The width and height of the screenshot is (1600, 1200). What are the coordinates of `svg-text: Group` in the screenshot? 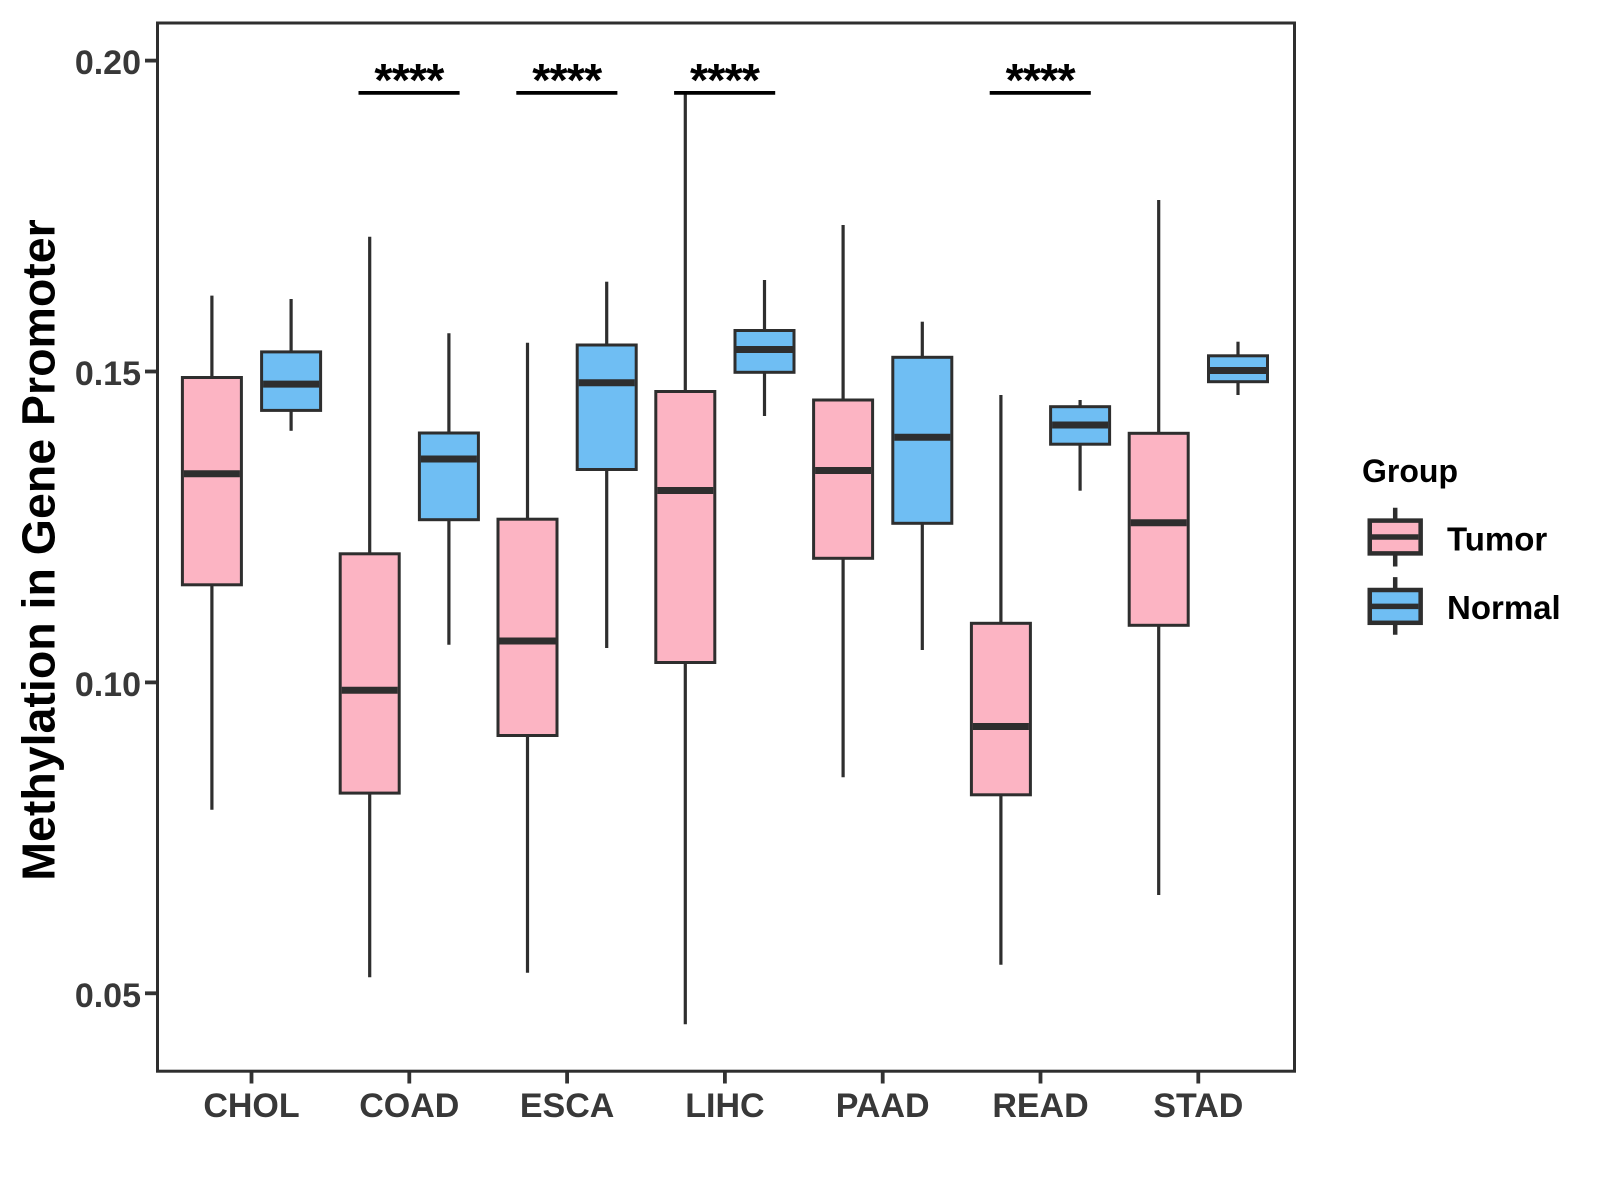 It's located at (1410, 471).